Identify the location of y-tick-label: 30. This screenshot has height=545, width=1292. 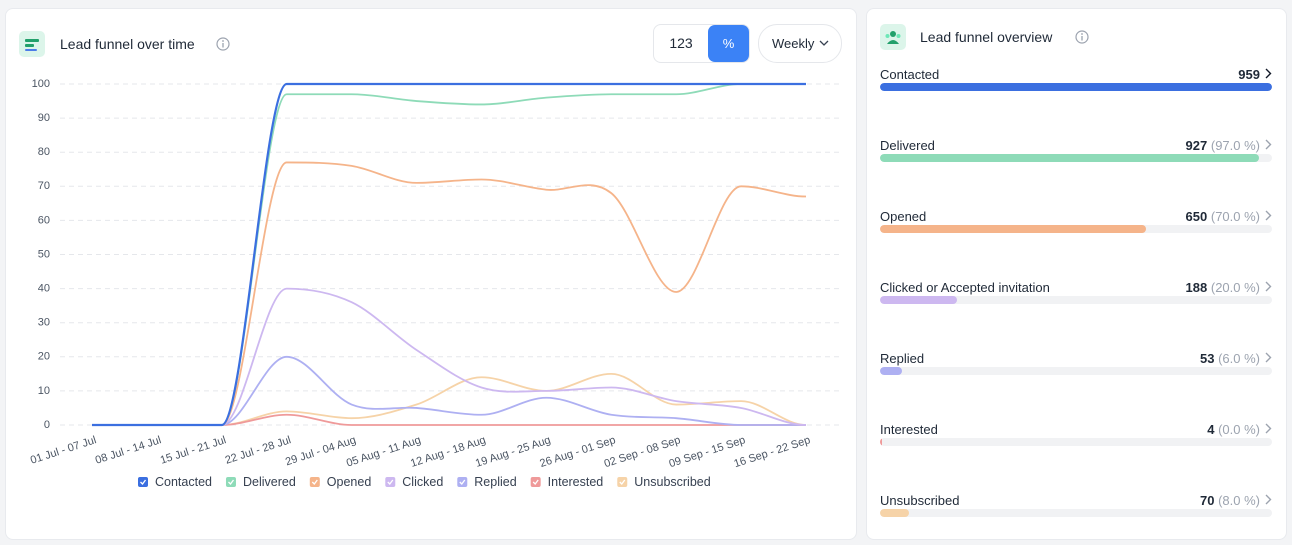
(44, 323).